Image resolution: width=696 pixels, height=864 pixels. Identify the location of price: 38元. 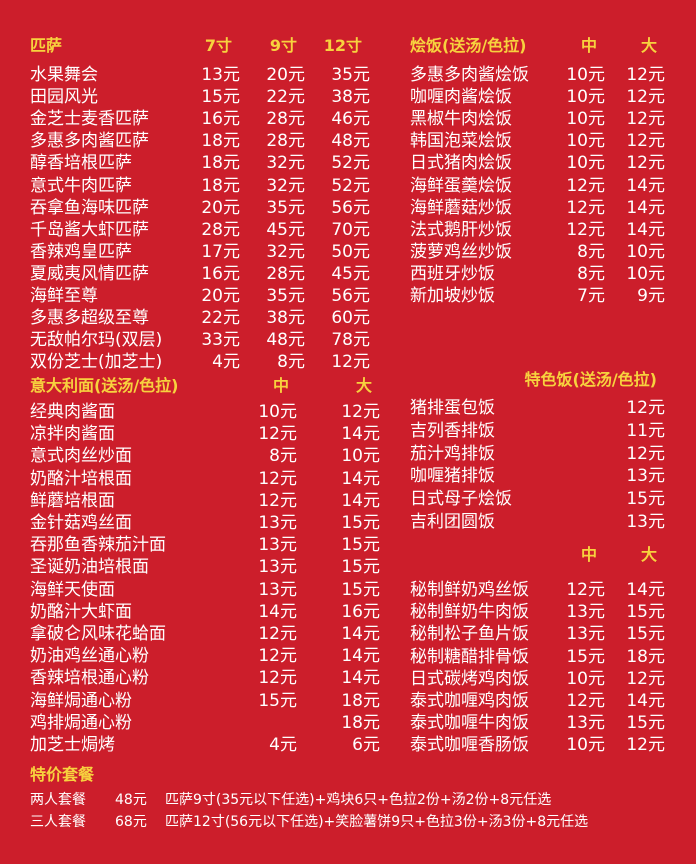
(350, 97).